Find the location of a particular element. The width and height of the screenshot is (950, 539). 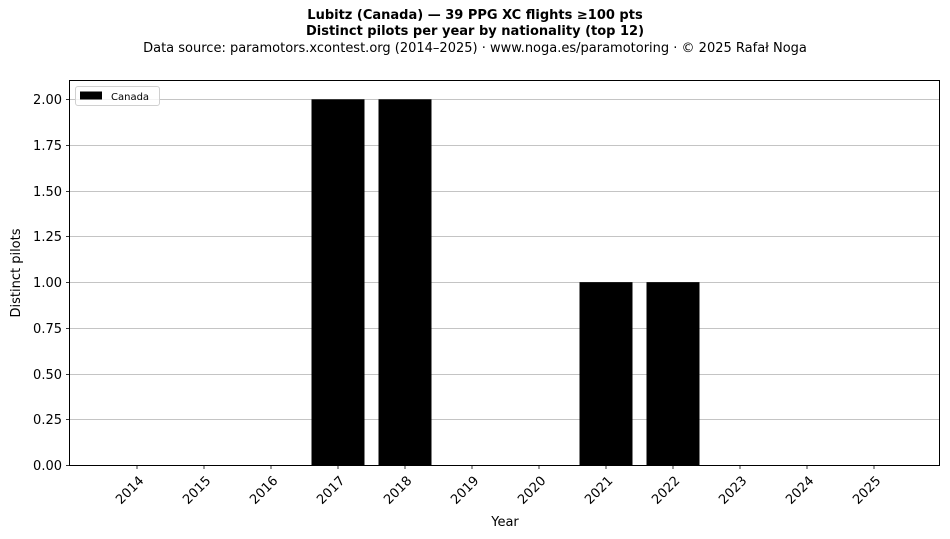

x-tick-label: 2014 is located at coordinates (130, 491).